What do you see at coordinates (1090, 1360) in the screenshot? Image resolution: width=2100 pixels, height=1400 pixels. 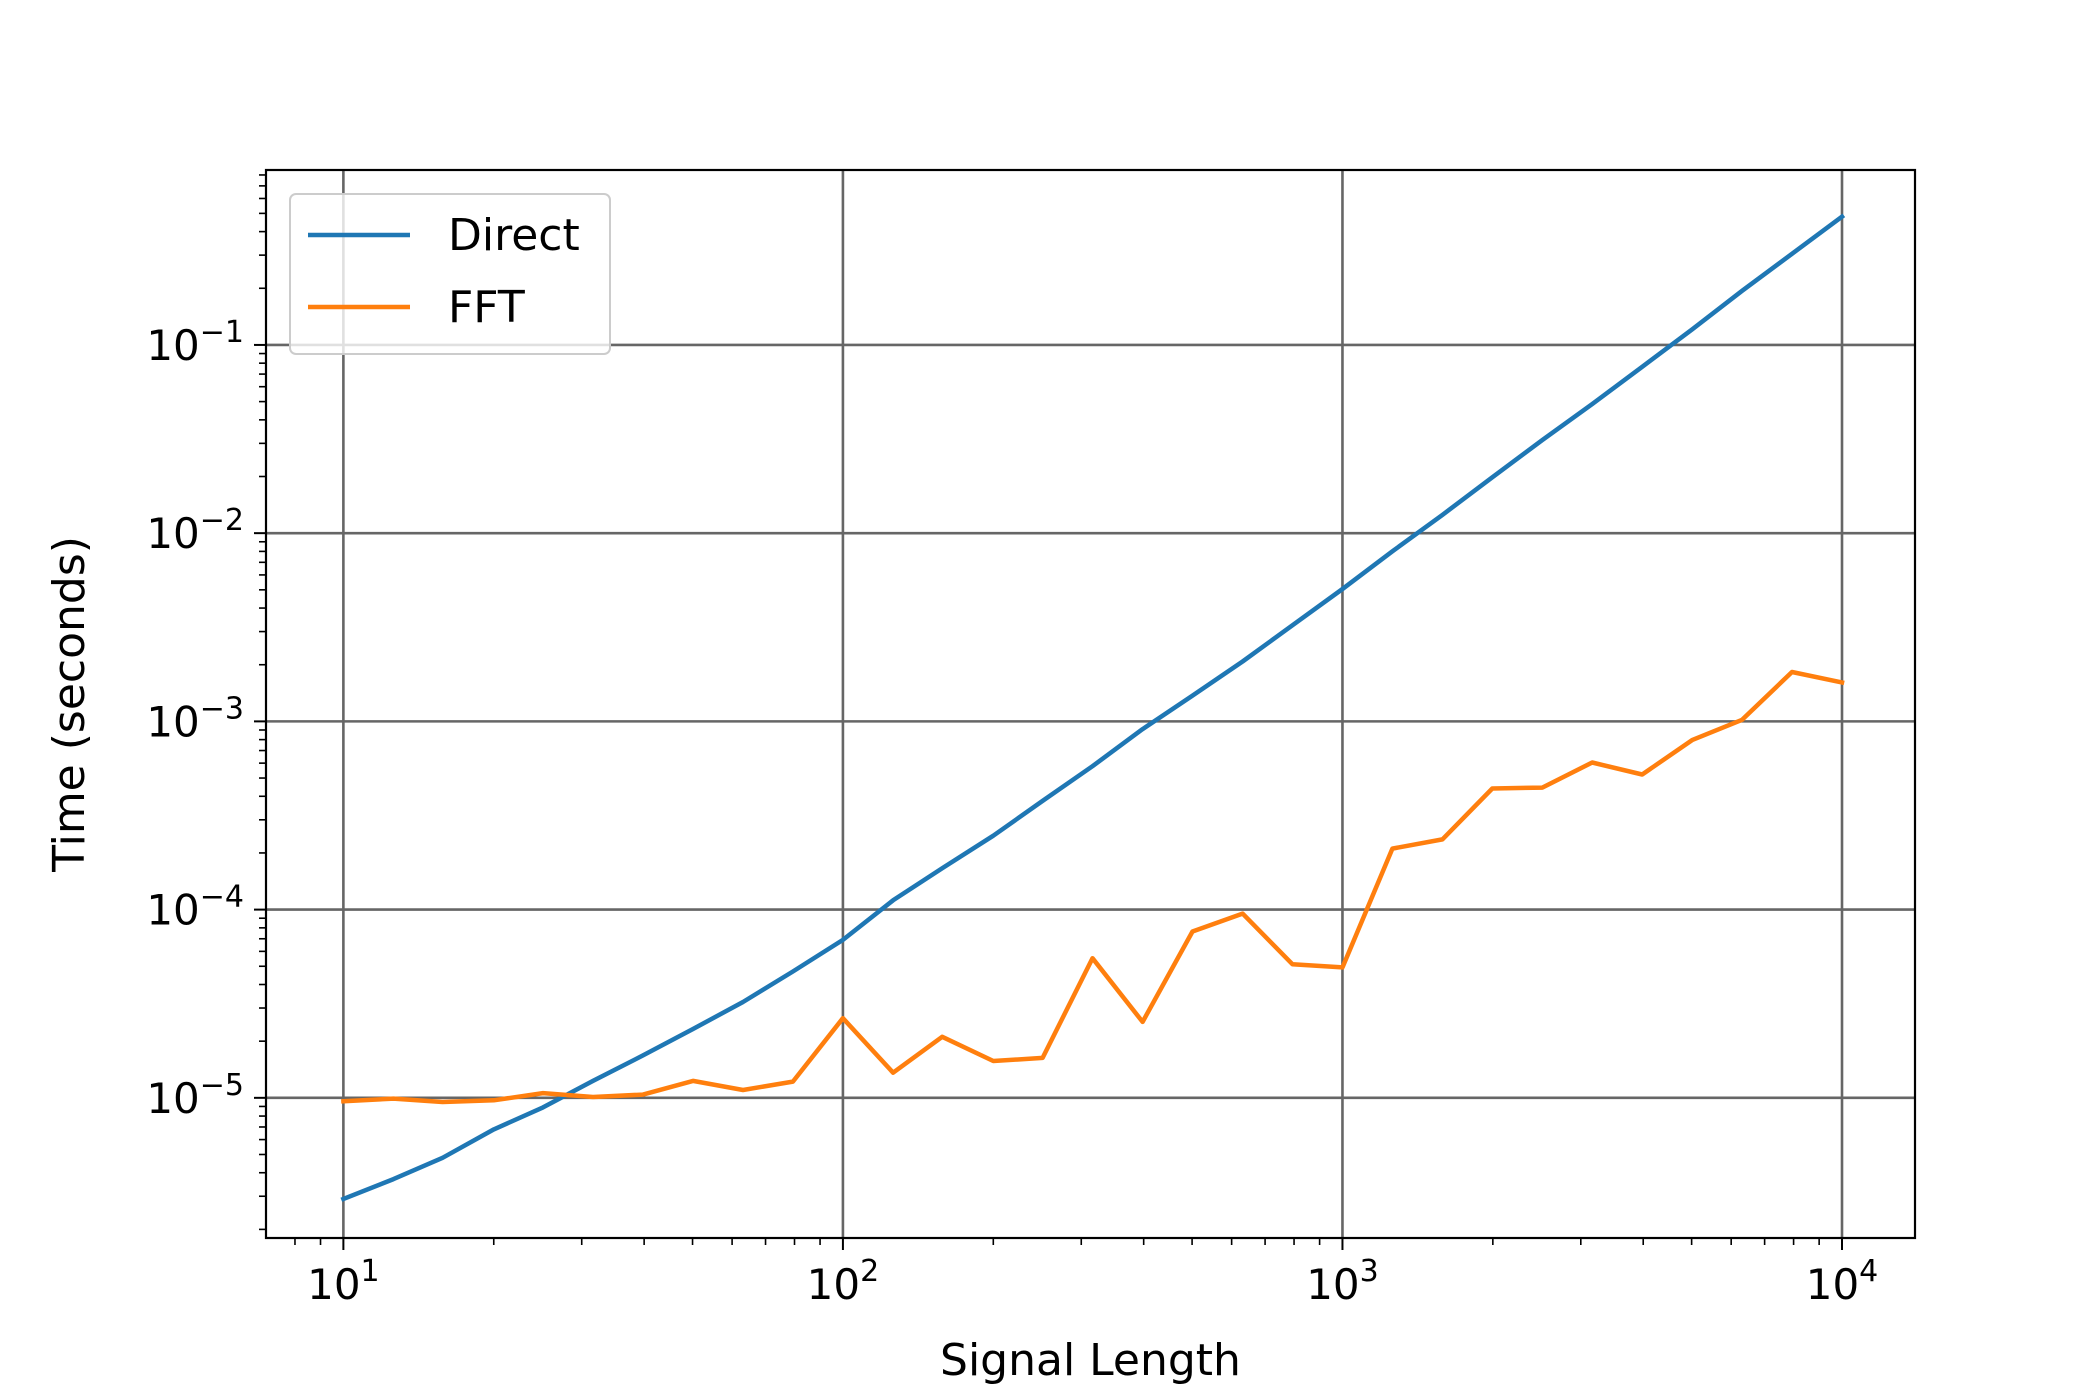 I see `x-axis-label: Signal Length` at bounding box center [1090, 1360].